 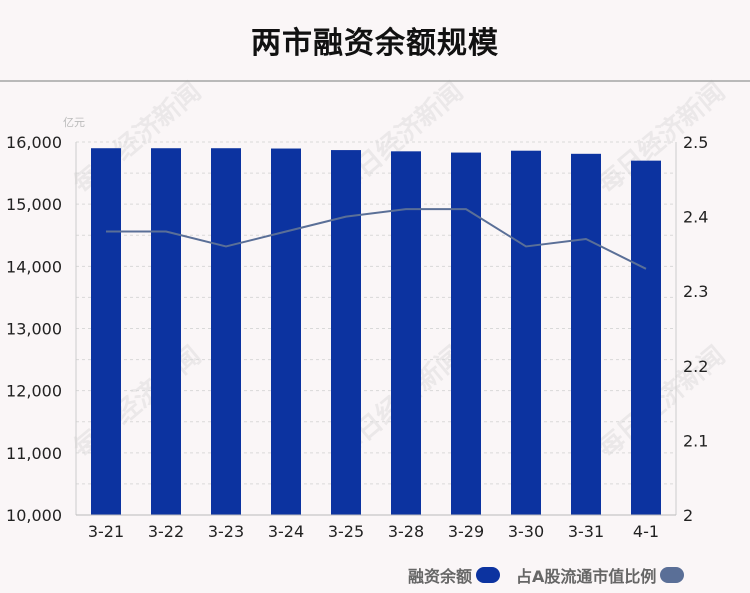 I want to click on chart-title: 两市融资余额规模, so click(x=375, y=43).